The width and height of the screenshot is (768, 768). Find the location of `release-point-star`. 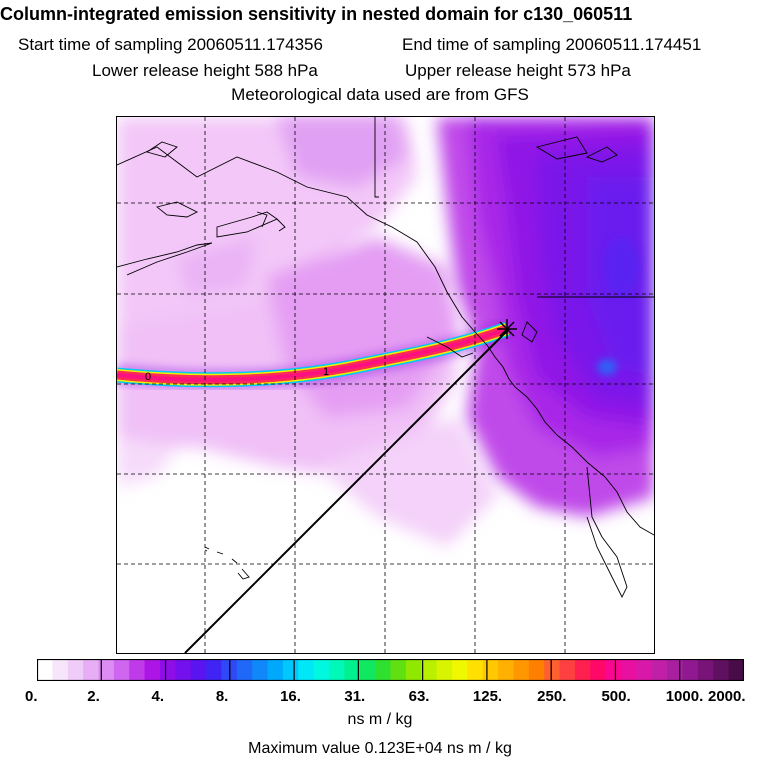

release-point-star is located at coordinates (507, 329).